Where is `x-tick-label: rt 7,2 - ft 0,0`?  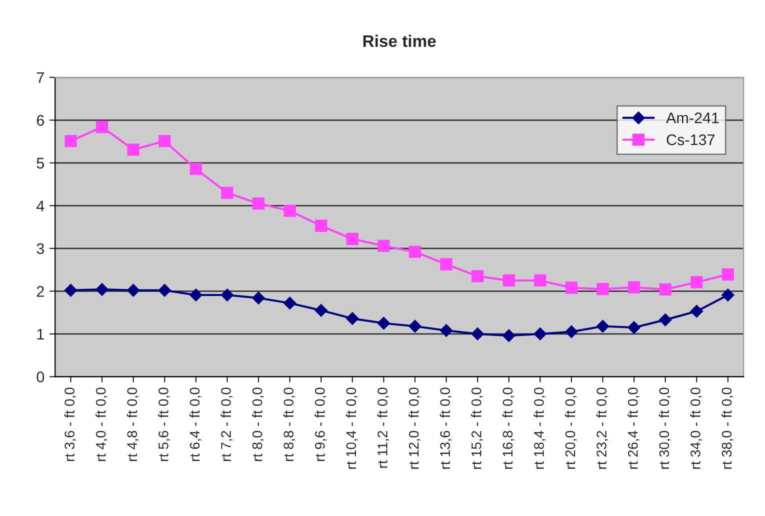
x-tick-label: rt 7,2 - ft 0,0 is located at coordinates (226, 425).